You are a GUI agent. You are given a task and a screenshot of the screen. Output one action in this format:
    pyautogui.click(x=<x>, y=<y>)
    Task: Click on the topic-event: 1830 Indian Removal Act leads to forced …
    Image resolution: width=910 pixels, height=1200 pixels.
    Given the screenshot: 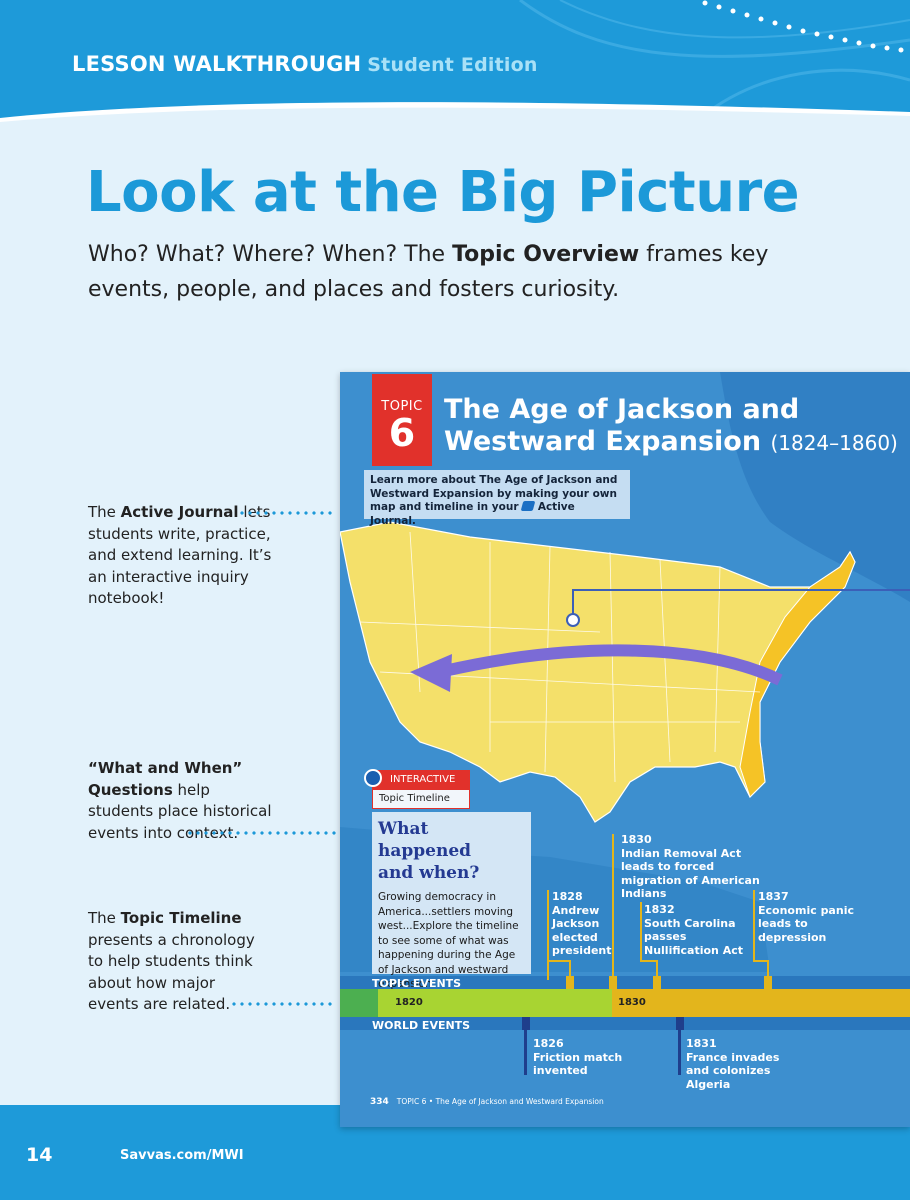 What is the action you would take?
    pyautogui.click(x=696, y=867)
    